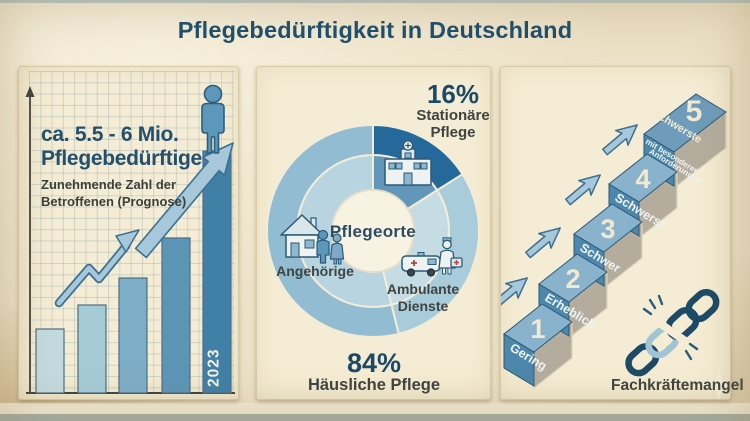 Image resolution: width=750 pixels, height=421 pixels. What do you see at coordinates (97, 268) in the screenshot?
I see `trend-arrow-icon` at bounding box center [97, 268].